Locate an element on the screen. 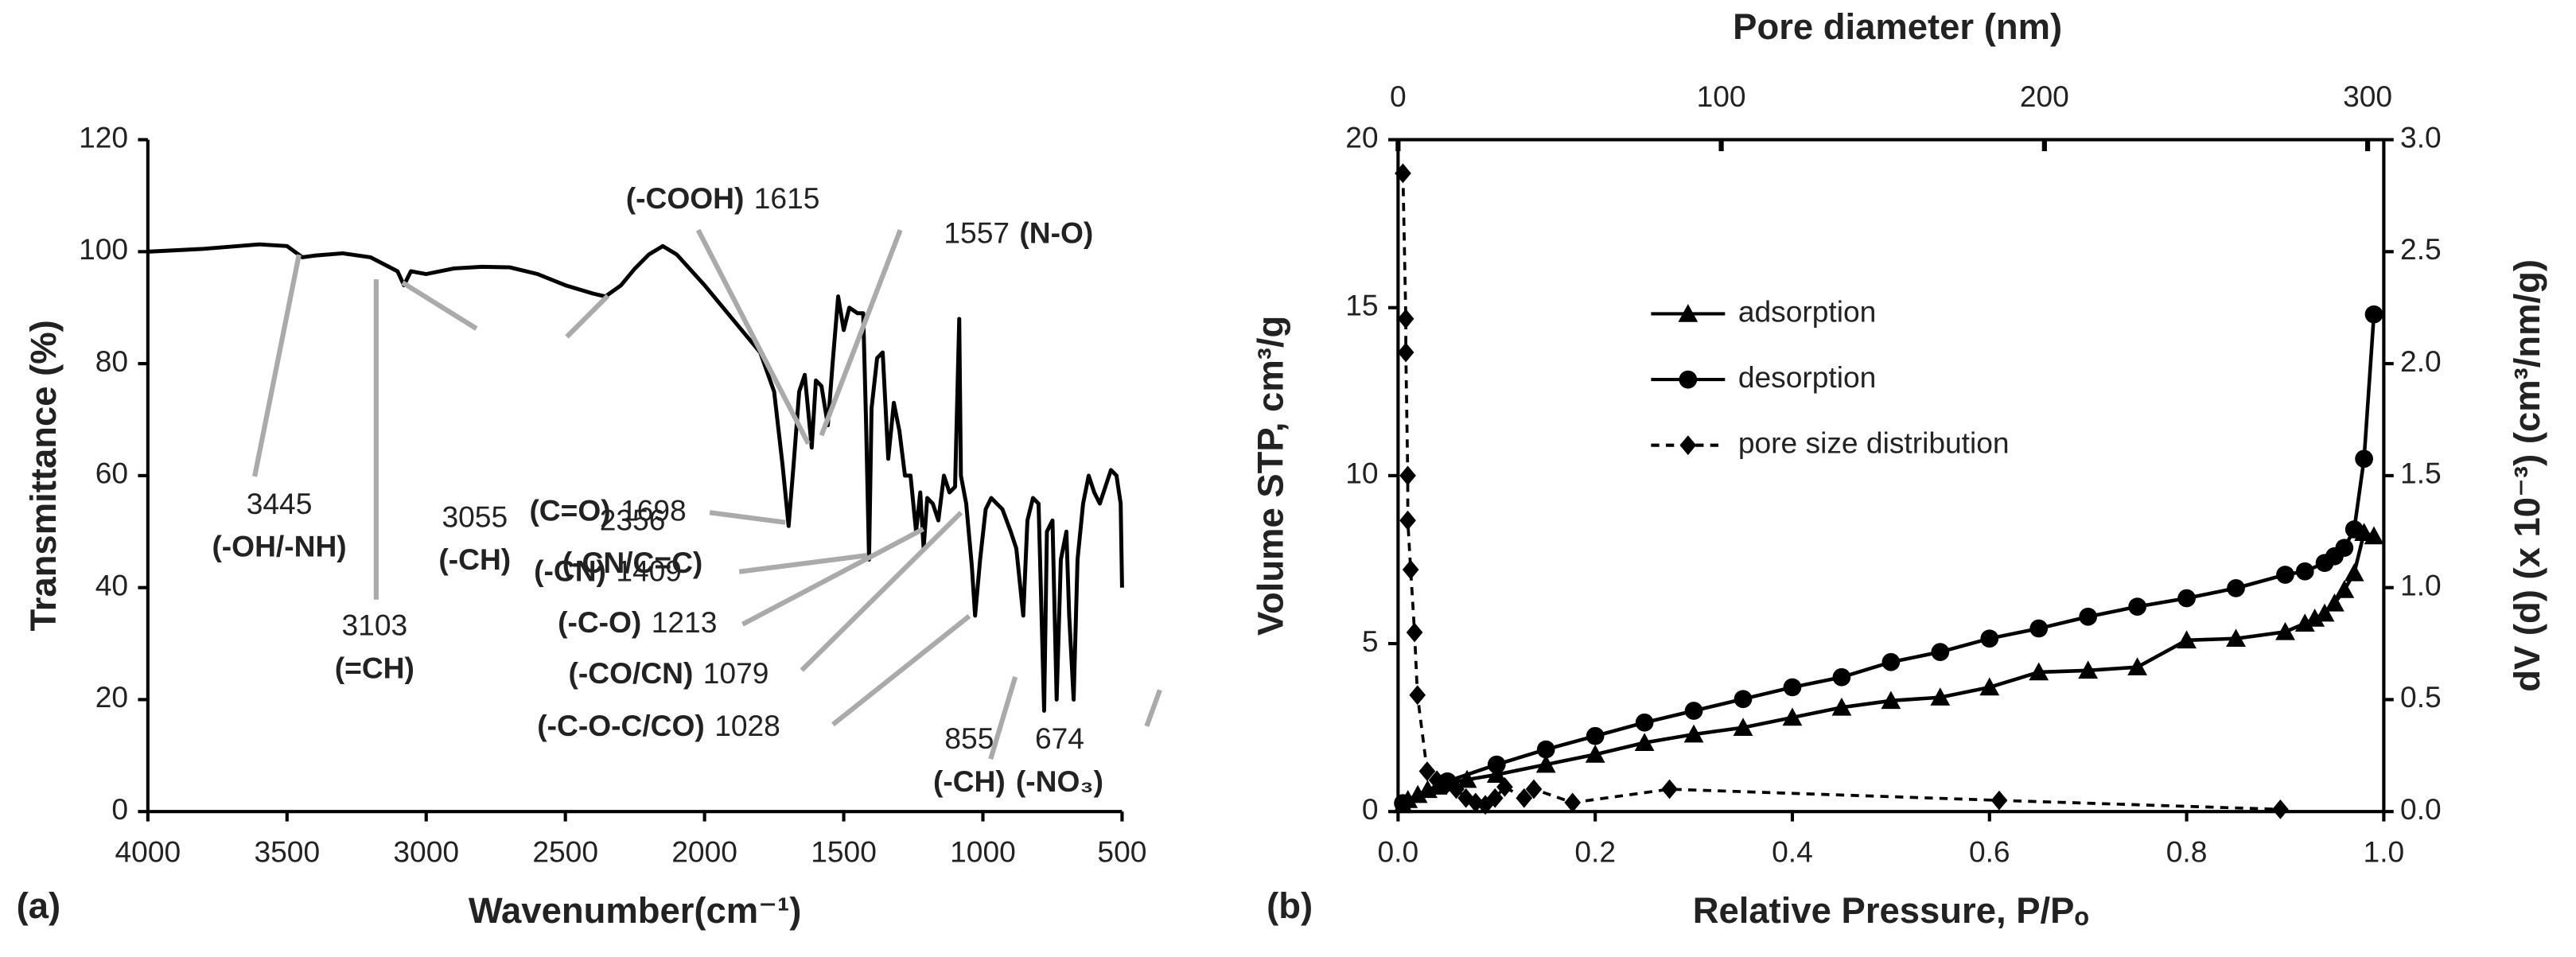 This screenshot has height=957, width=2576. annotation-group: (-CN) is located at coordinates (570, 571).